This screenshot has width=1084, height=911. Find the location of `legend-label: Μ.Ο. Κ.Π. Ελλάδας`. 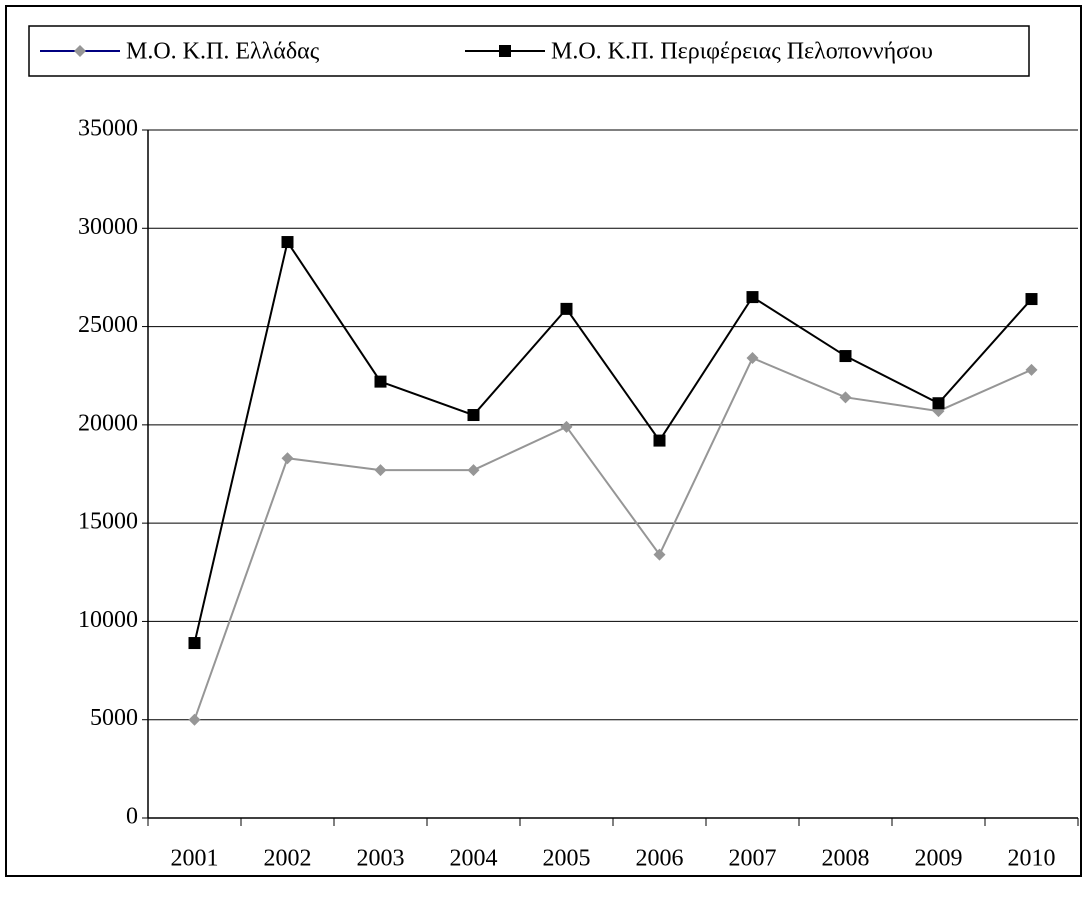

legend-label: Μ.Ο. Κ.Π. Ελλάδας is located at coordinates (223, 52).